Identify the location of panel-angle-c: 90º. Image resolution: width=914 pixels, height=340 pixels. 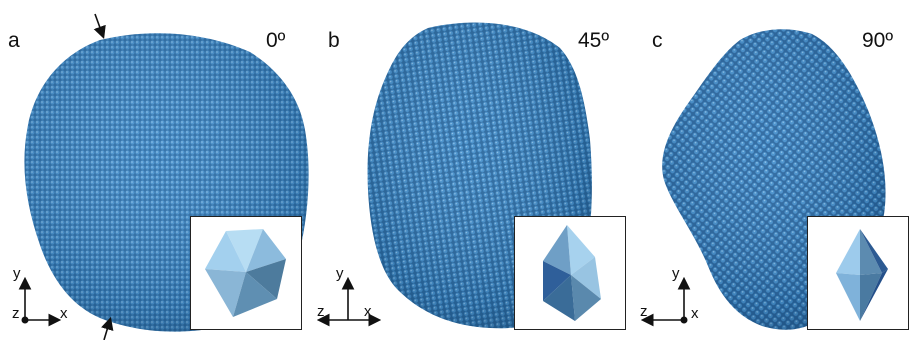
(878, 40).